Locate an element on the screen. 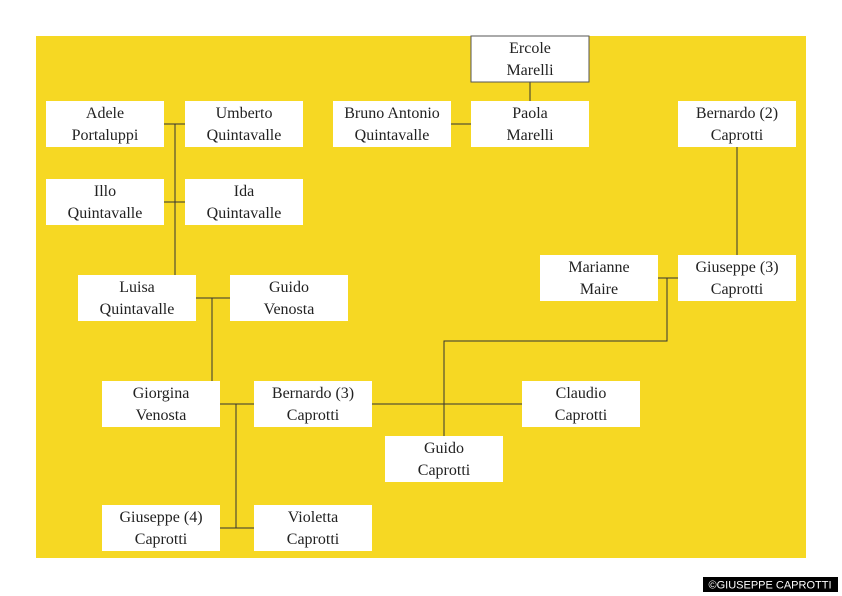 Image resolution: width=842 pixels, height=596 pixels. node-label: Paola is located at coordinates (530, 113).